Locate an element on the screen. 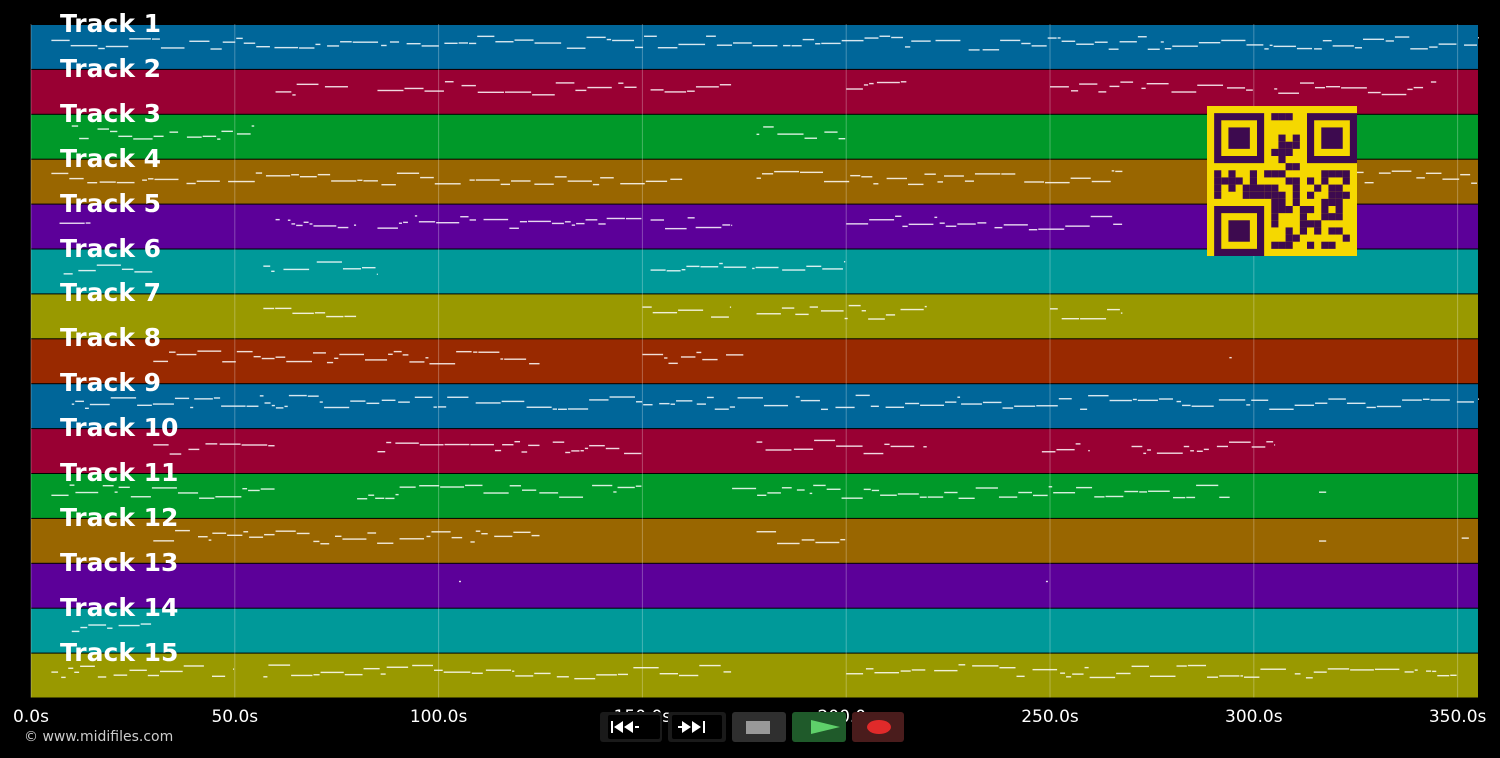 The image size is (1500, 758). track-label: Track 9 is located at coordinates (111, 383).